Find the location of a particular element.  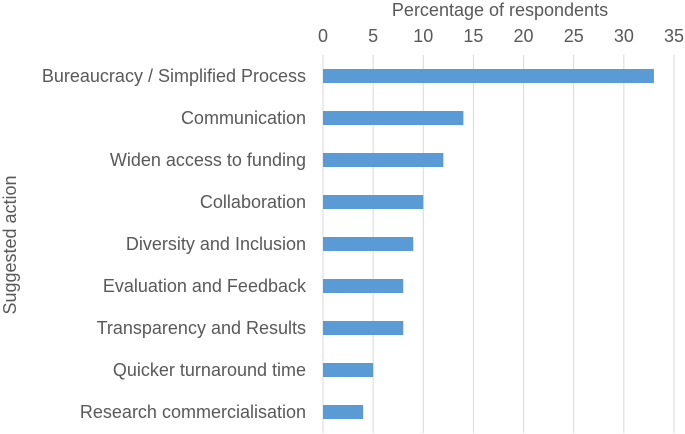

category-label: Diversity and Inclusion is located at coordinates (216, 244).